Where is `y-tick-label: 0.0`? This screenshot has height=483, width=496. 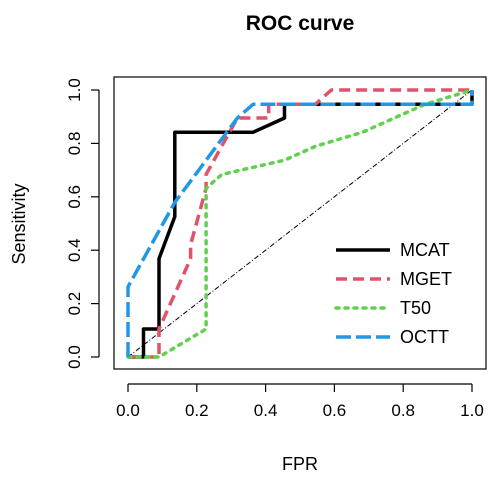
y-tick-label: 0.0 is located at coordinates (74, 357).